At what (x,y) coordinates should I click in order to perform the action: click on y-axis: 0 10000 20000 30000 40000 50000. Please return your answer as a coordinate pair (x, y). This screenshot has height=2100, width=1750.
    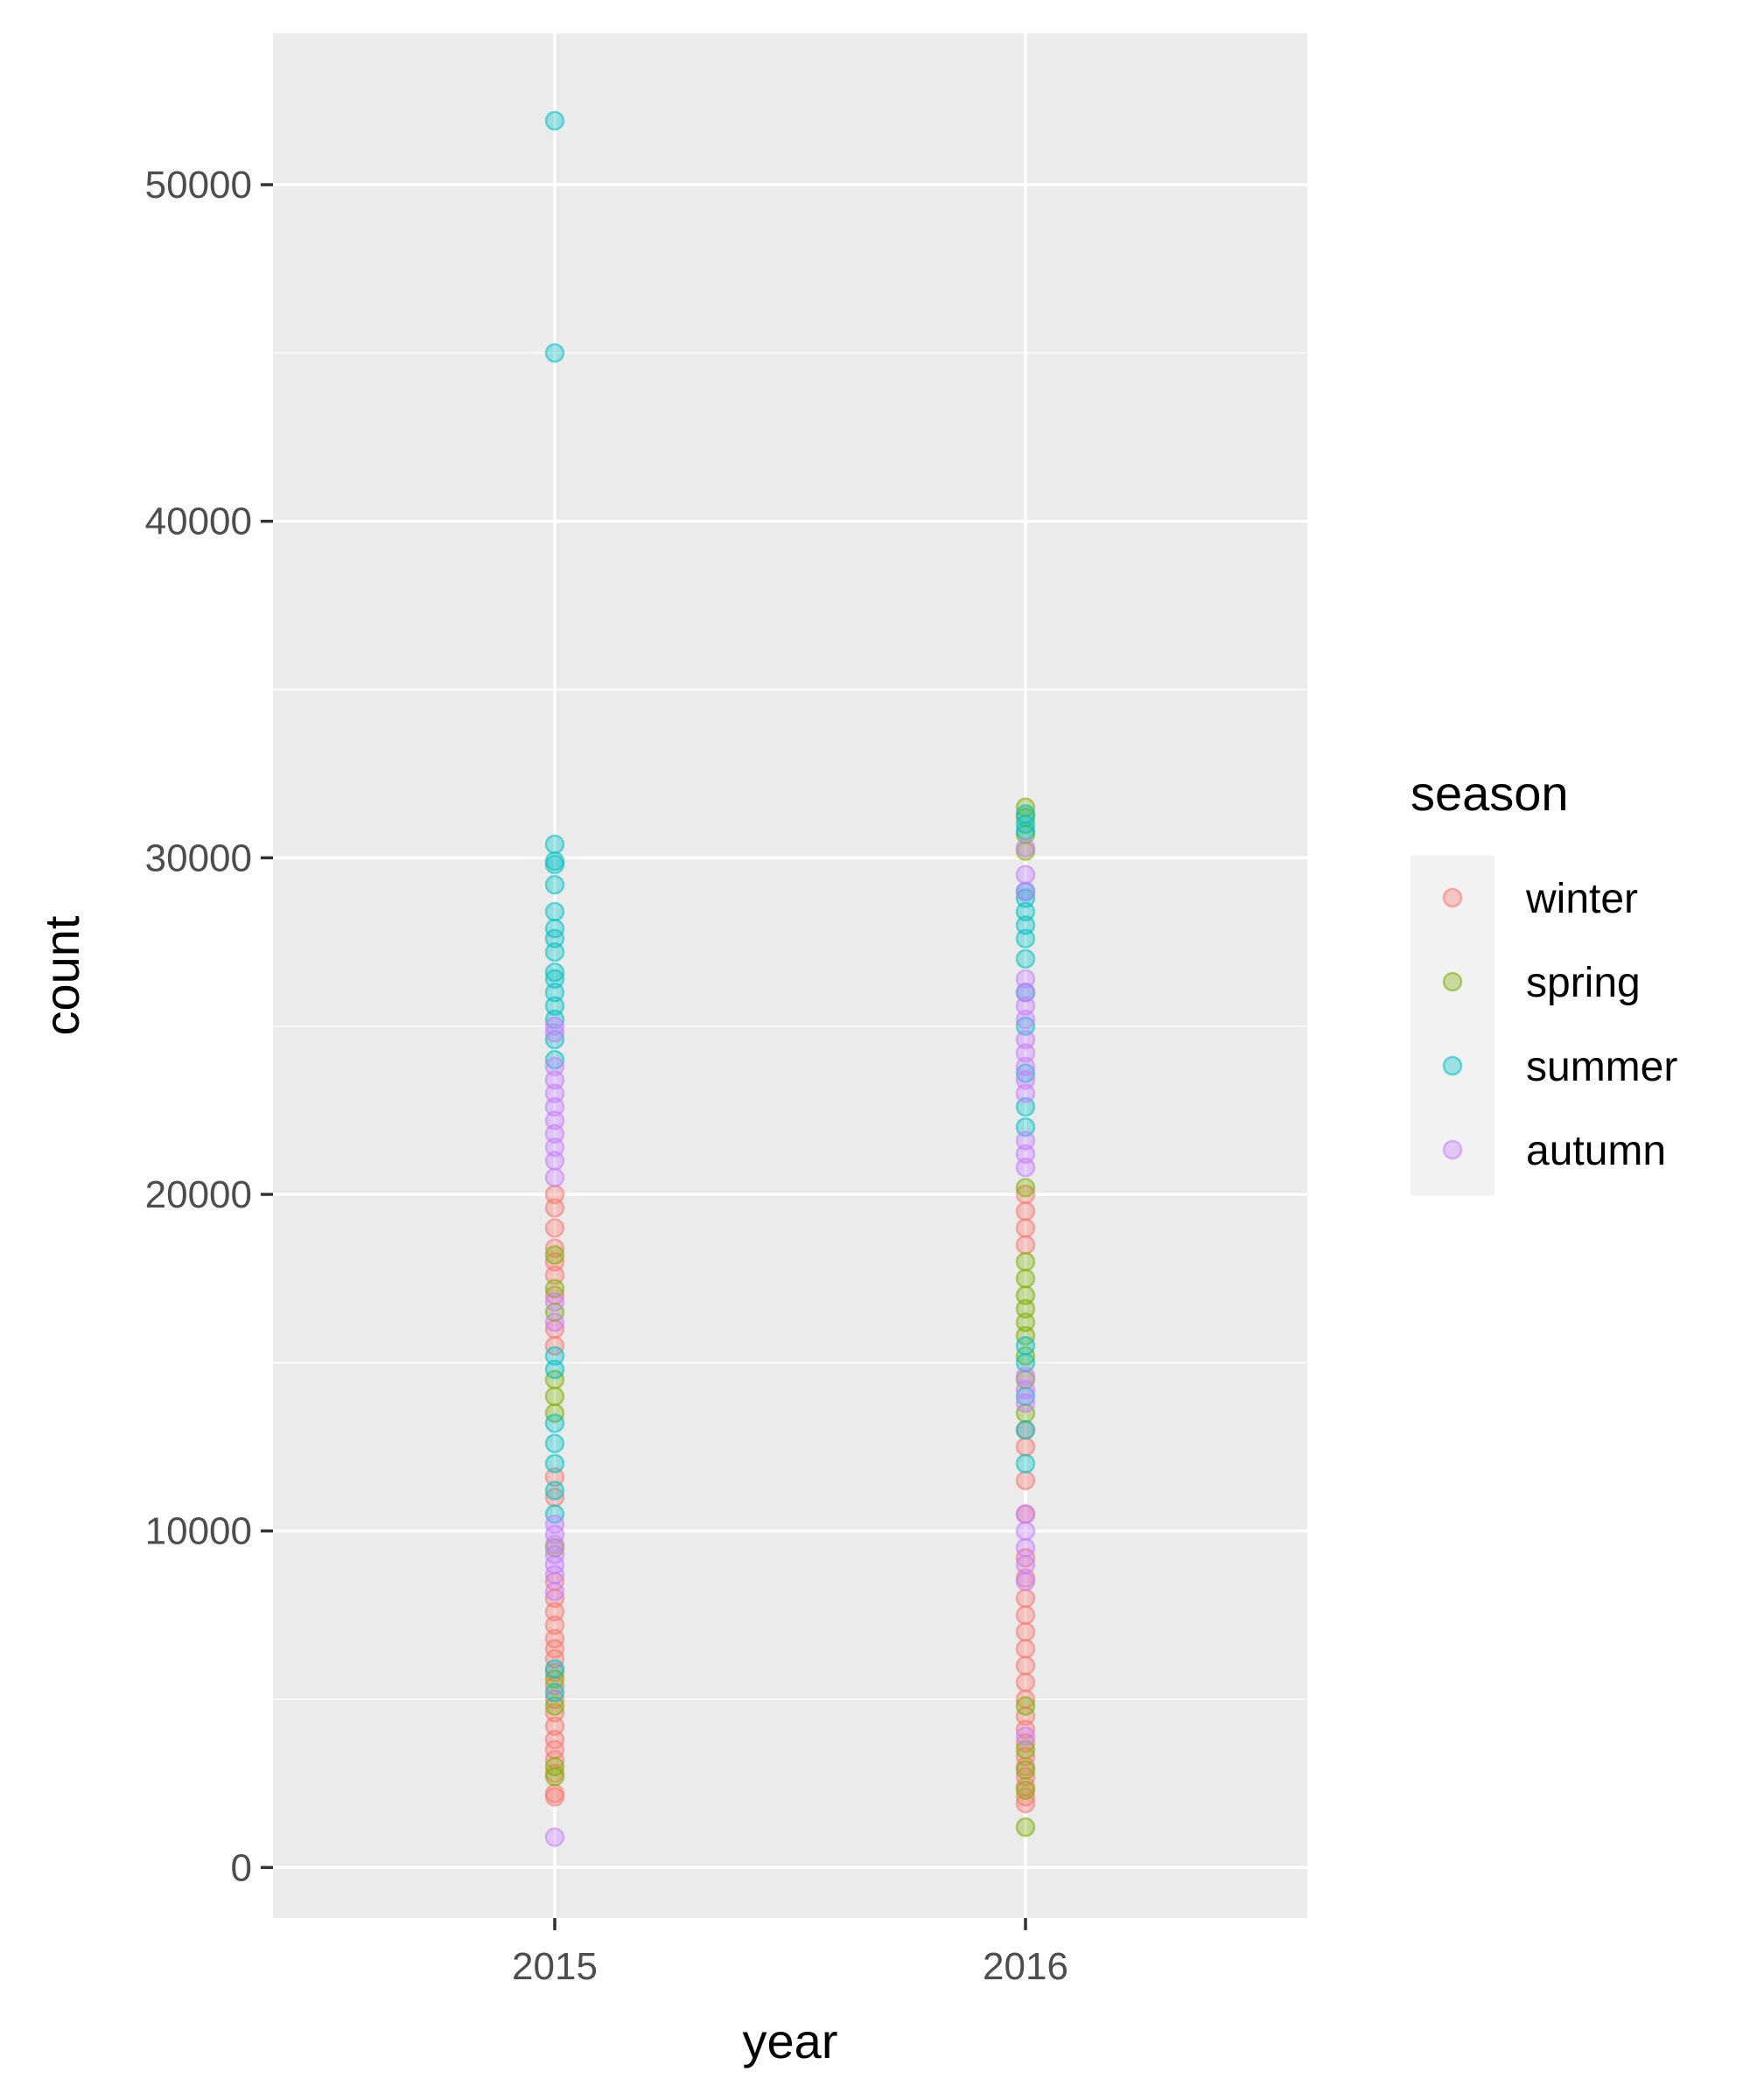
    Looking at the image, I should click on (209, 1026).